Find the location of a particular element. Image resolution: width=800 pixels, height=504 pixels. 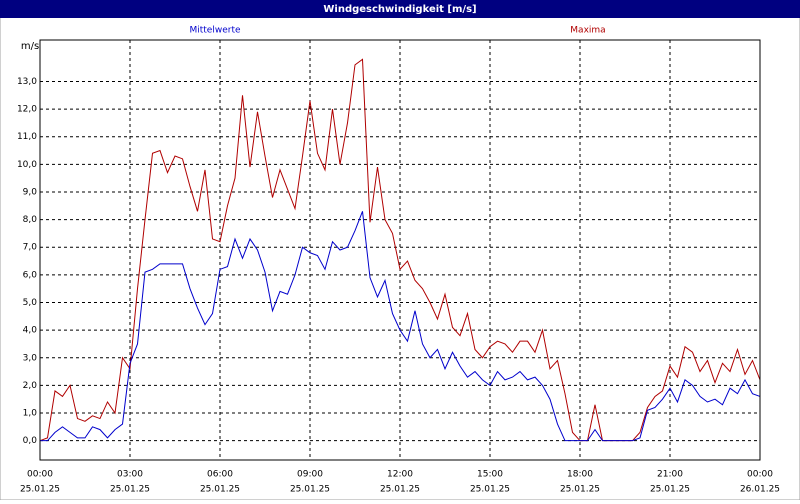

y-unit: m/s is located at coordinates (30, 46).